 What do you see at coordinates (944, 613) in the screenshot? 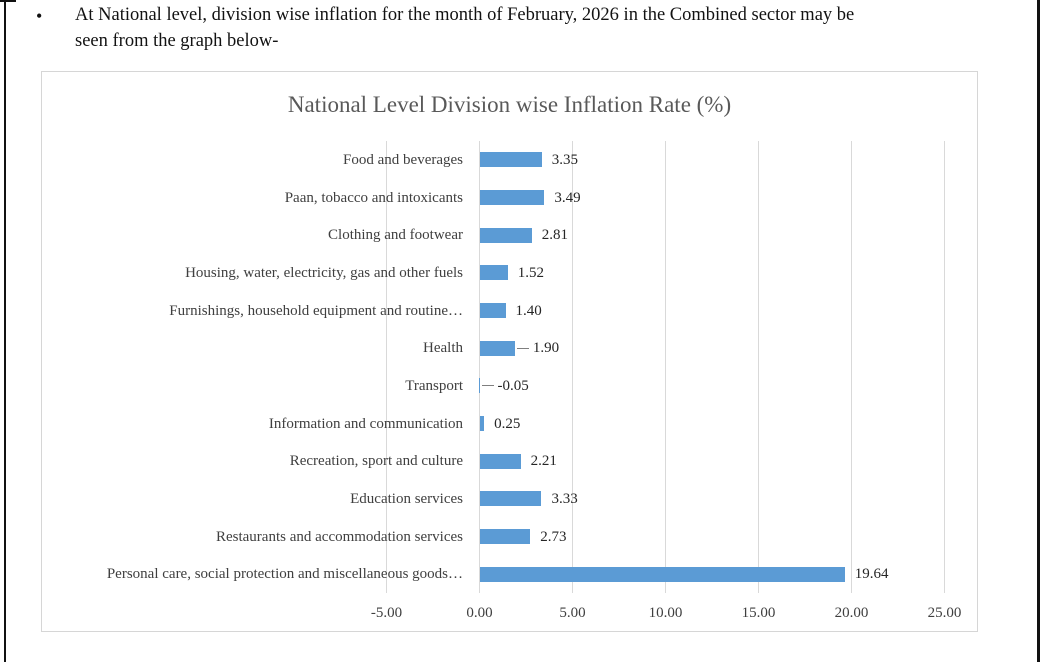
I see `x-tick-label: 25.00` at bounding box center [944, 613].